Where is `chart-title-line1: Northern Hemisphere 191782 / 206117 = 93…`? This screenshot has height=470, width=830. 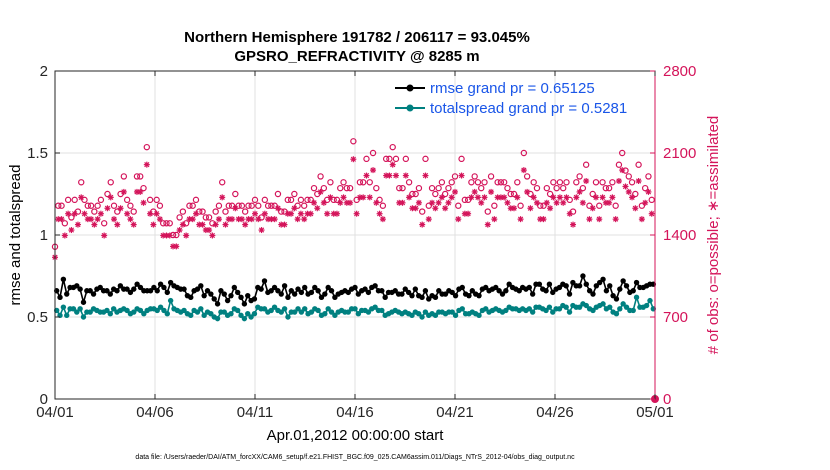 chart-title-line1: Northern Hemisphere 191782 / 206117 = 93… is located at coordinates (357, 37).